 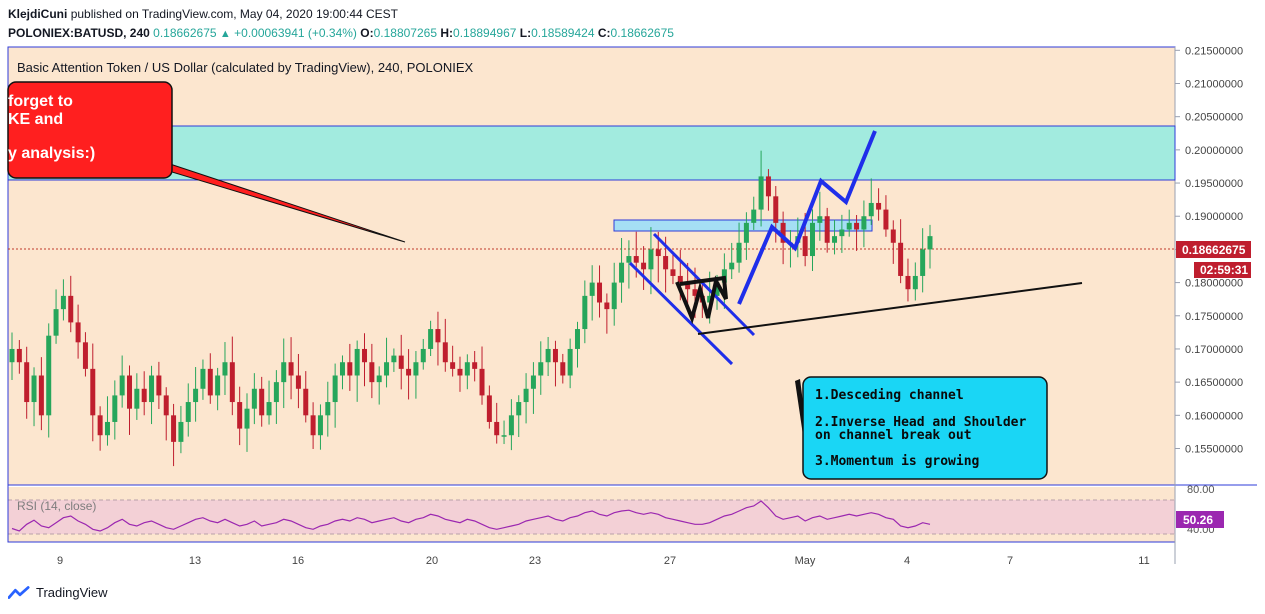 What do you see at coordinates (1214, 184) in the screenshot?
I see `y-tick-label: 0.19500000` at bounding box center [1214, 184].